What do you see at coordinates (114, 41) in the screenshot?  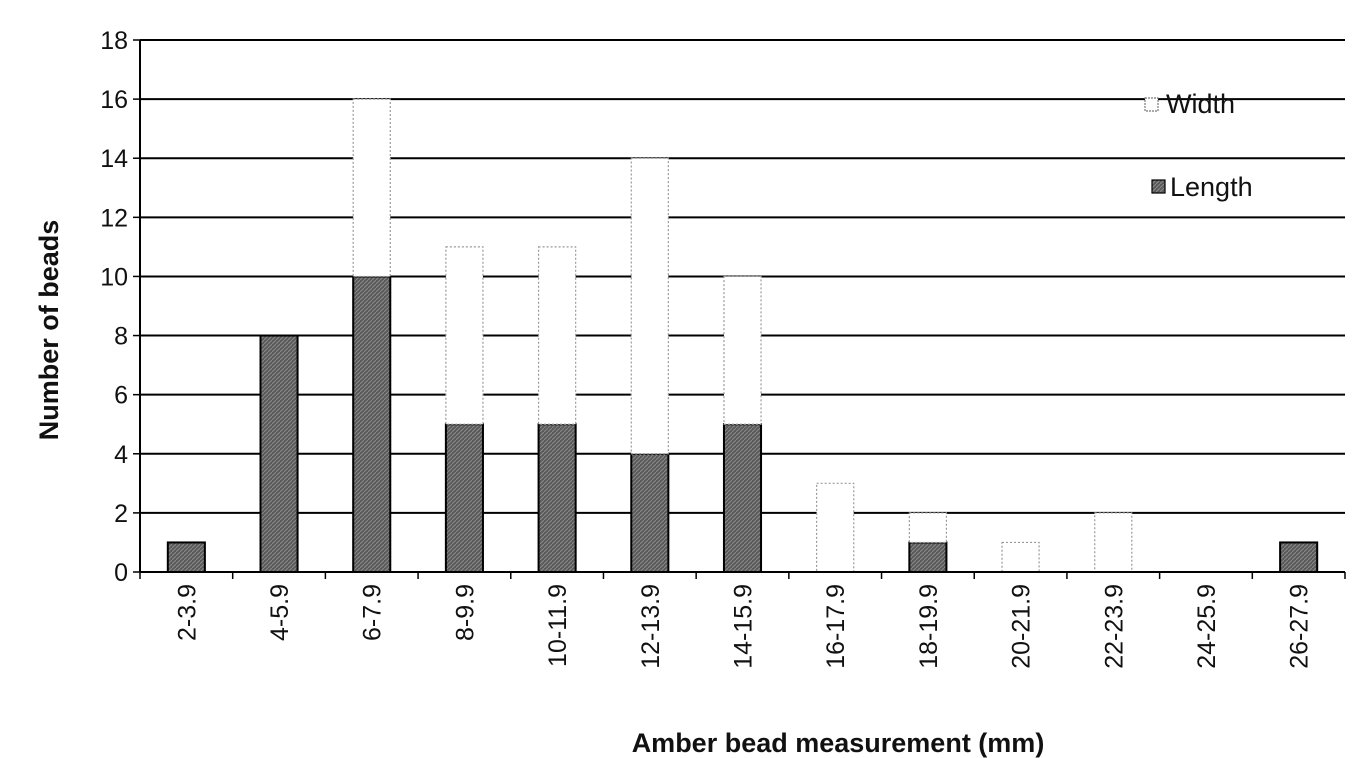 I see `y-tick-label-18: 18` at bounding box center [114, 41].